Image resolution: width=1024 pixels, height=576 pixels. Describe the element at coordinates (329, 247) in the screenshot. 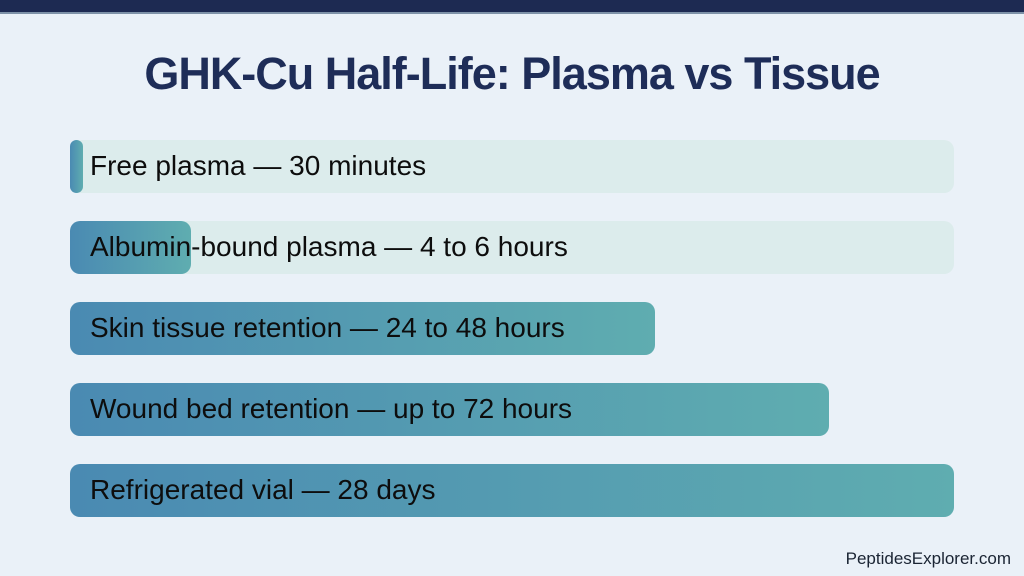

I see `bar-label: Albumin-bound plasma — 4 to 6 hours` at that location.